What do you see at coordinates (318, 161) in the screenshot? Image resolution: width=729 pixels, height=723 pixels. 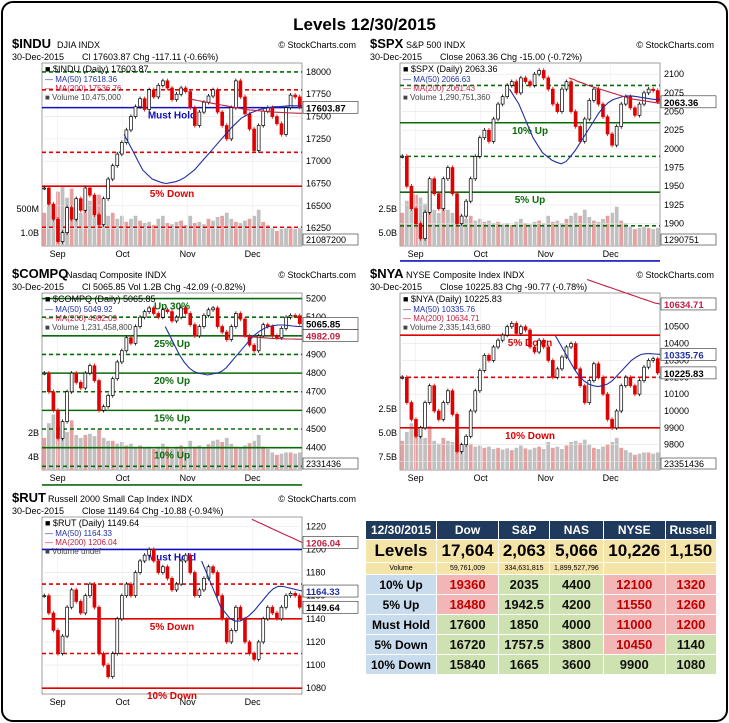 I see `y-tick-label: 17000` at bounding box center [318, 161].